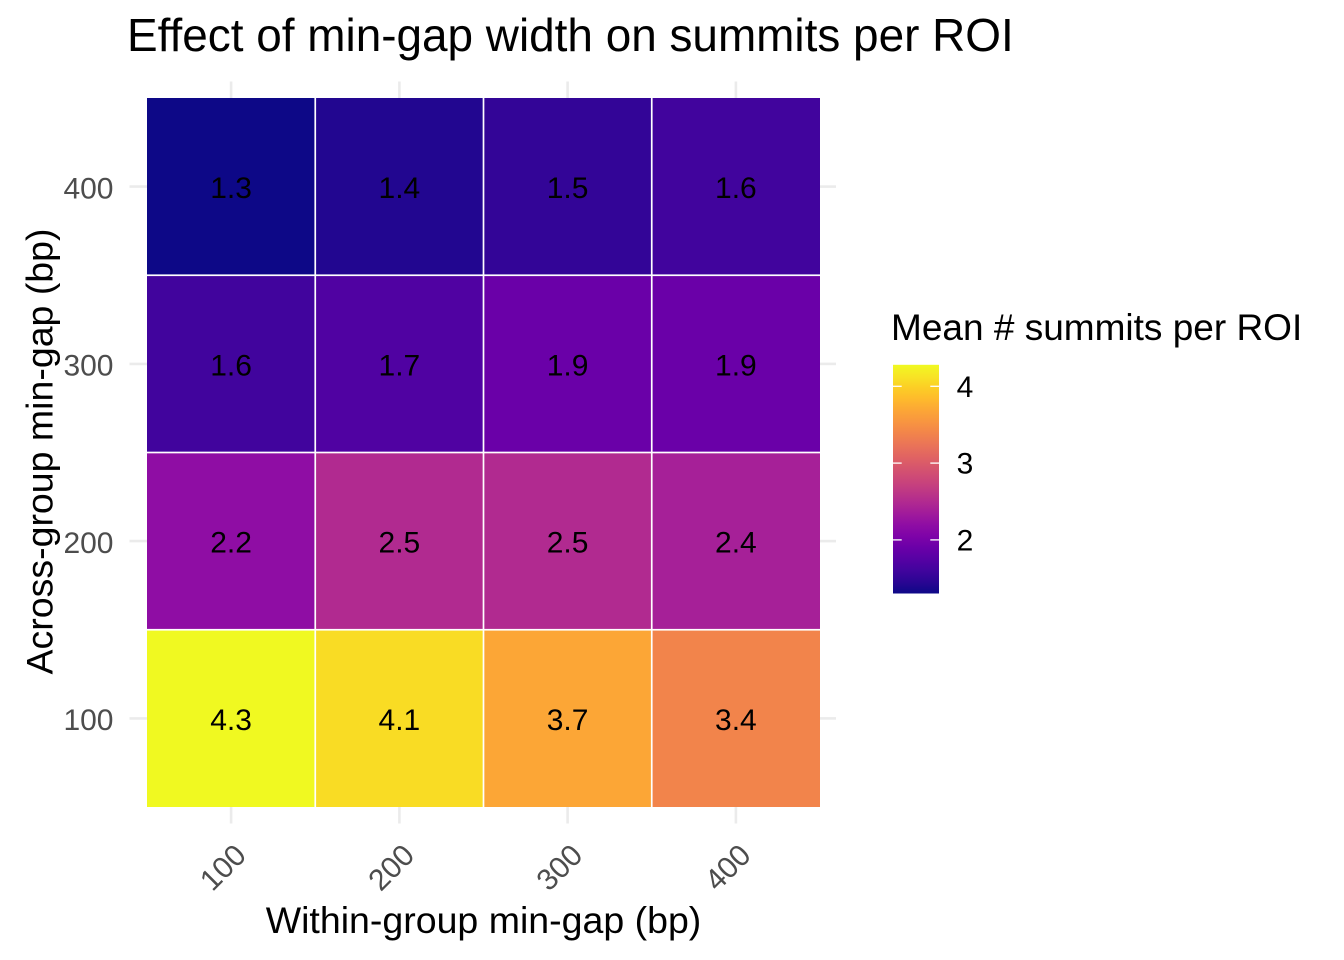  I want to click on svg-text: 3, so click(965, 464).